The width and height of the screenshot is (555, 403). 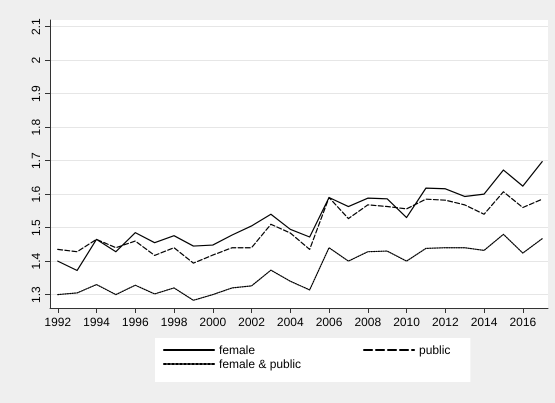 What do you see at coordinates (290, 322) in the screenshot?
I see `x-tick-label: 2004` at bounding box center [290, 322].